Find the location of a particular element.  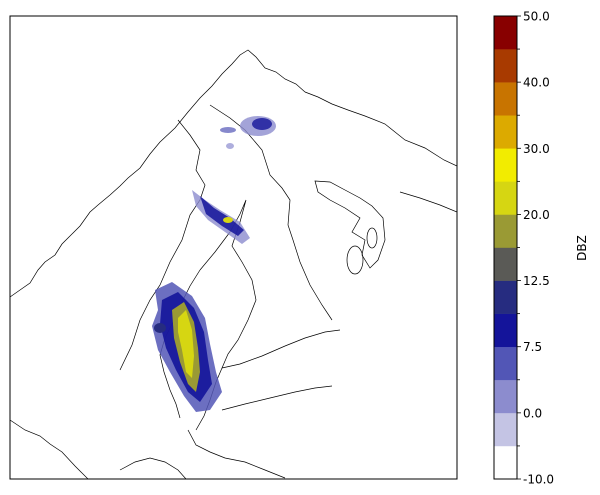

estonia-coast is located at coordinates (277, 398).